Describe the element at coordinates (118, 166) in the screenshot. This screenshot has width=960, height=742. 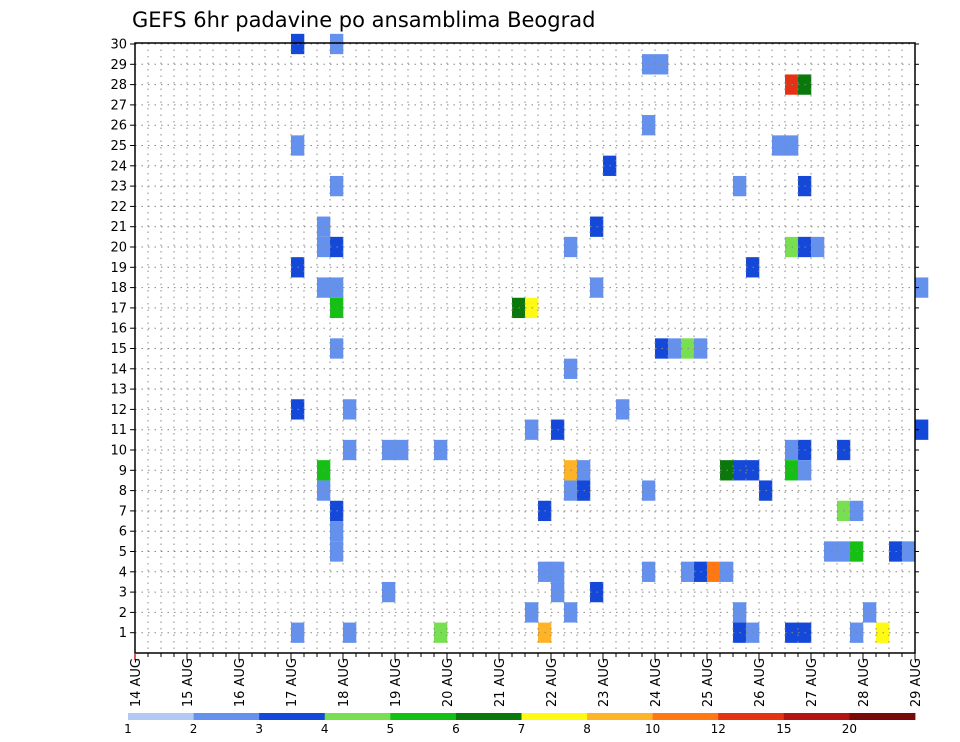
I see `y-tick-label: 24` at that location.